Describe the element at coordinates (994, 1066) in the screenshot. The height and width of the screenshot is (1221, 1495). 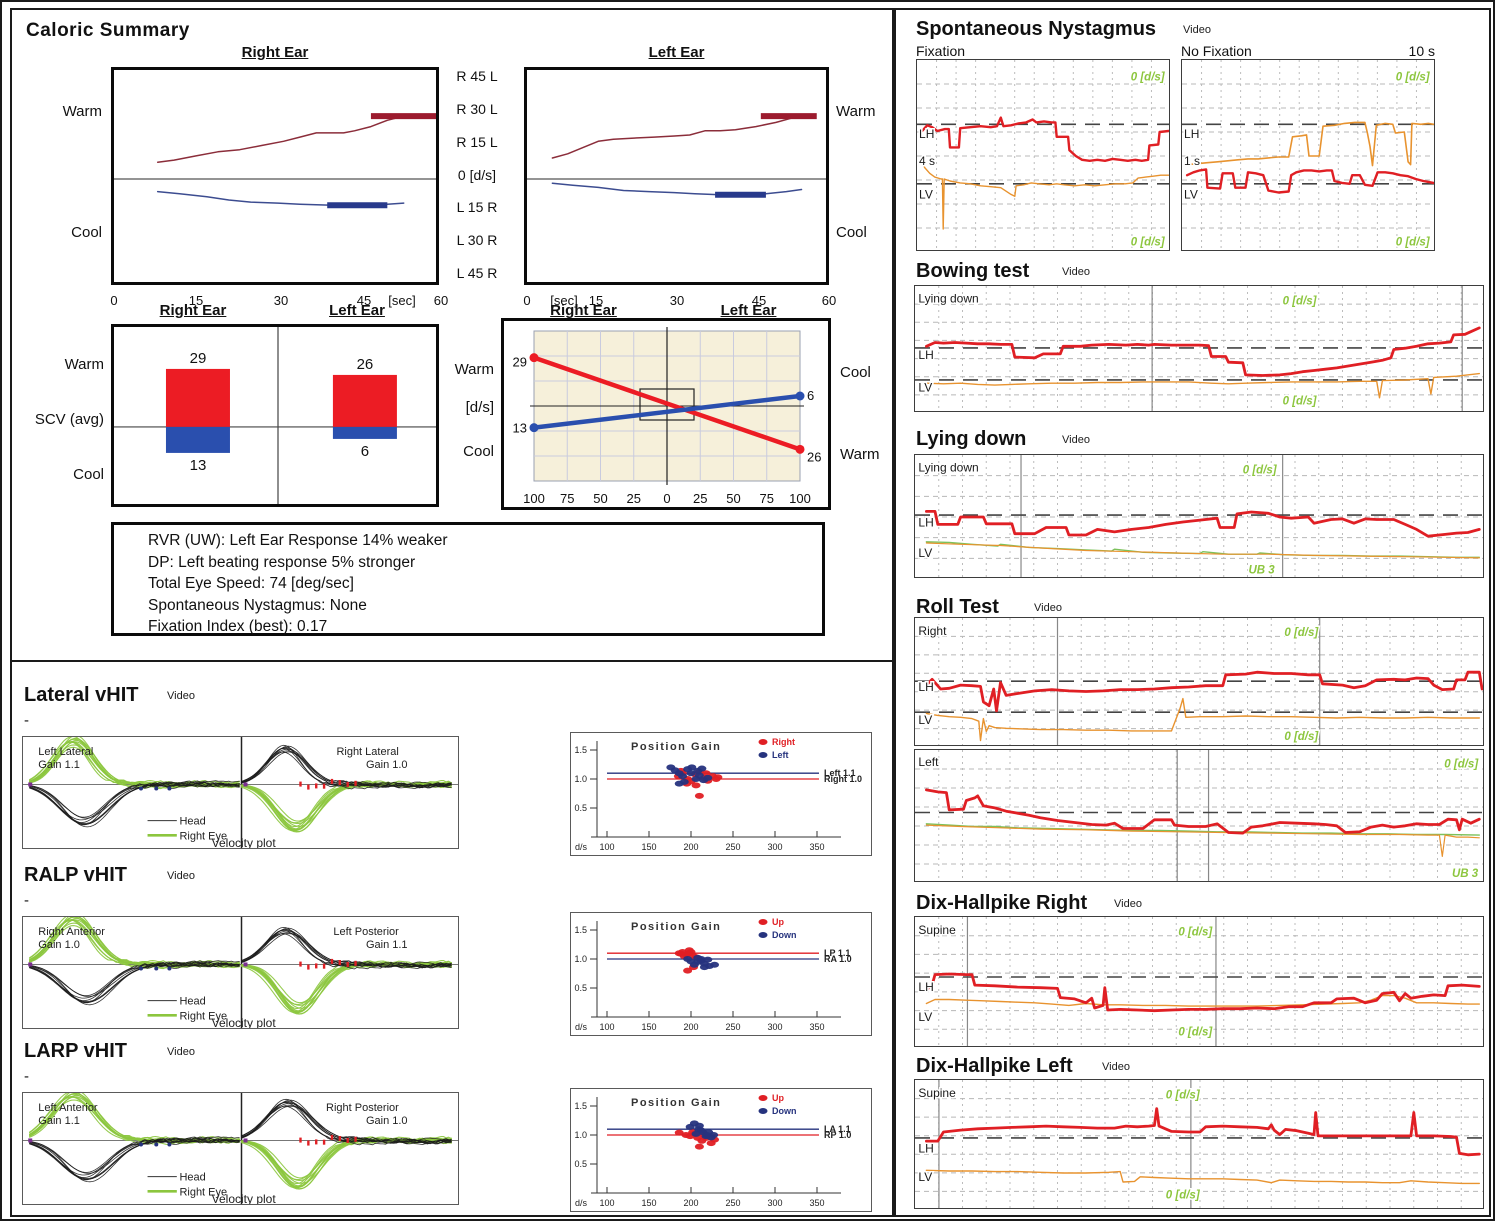
I see `dix-hallpike-left-title: Dix-Hallpike Left` at that location.